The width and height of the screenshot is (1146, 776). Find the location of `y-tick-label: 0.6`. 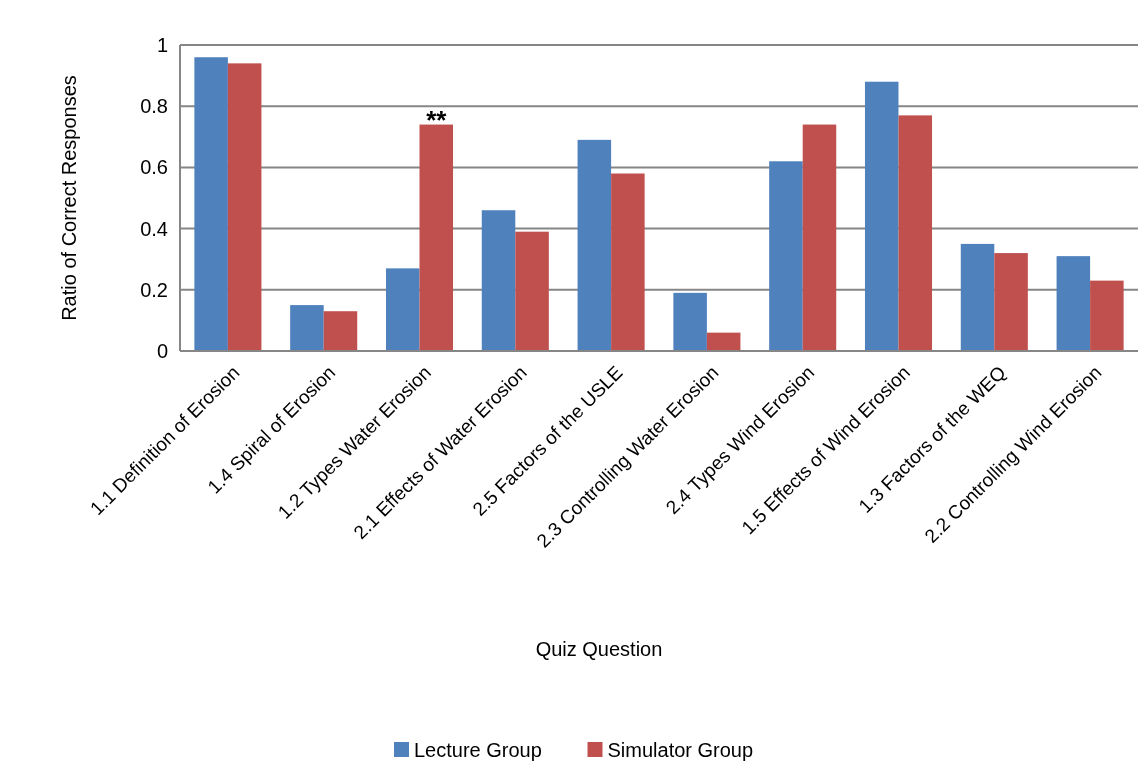

y-tick-label: 0.6 is located at coordinates (154, 167).